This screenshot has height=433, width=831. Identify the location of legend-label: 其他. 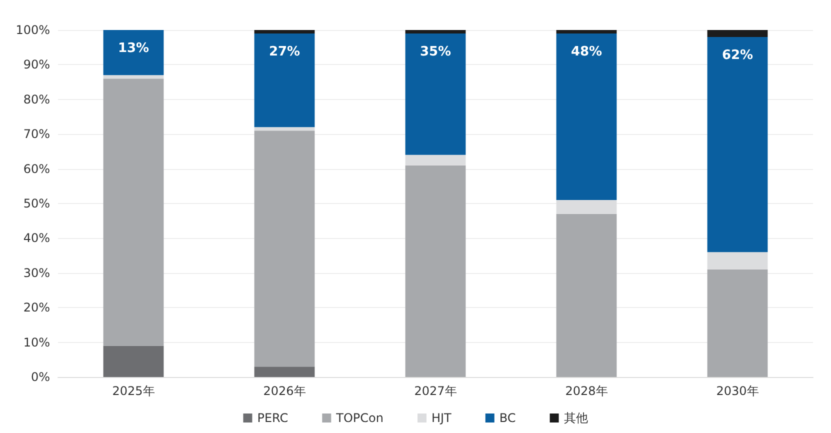
(576, 418).